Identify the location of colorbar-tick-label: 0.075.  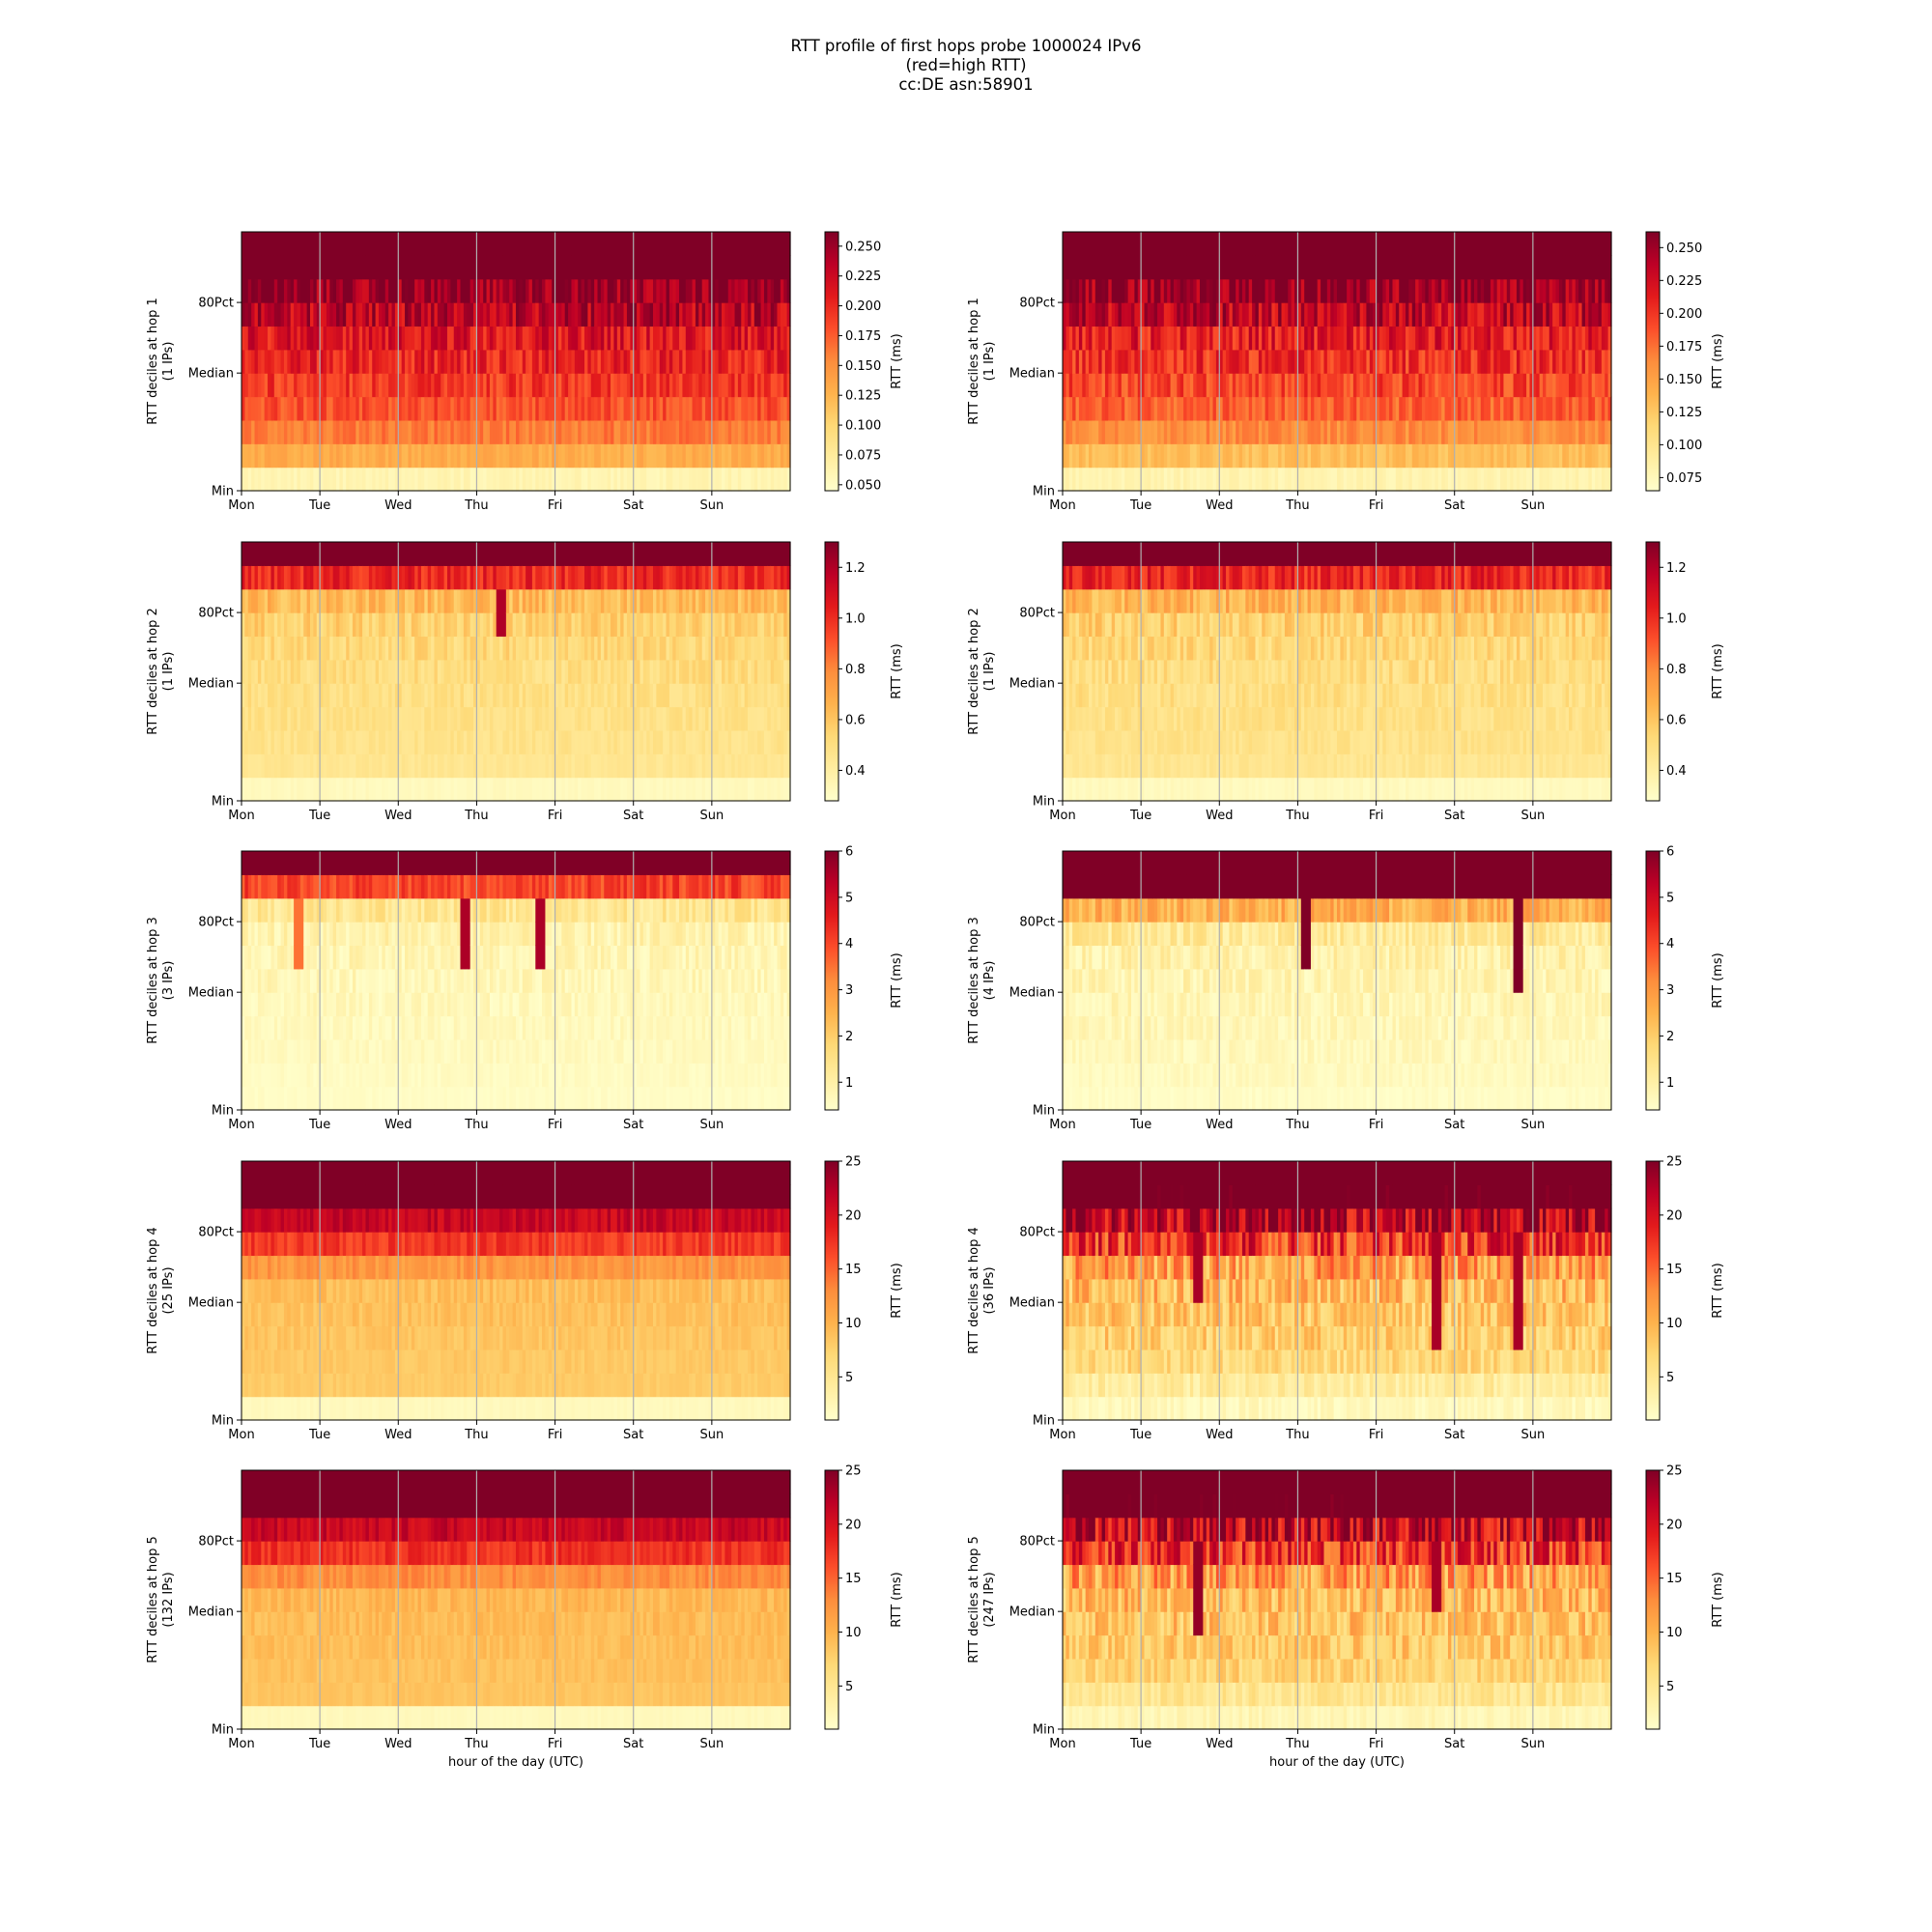
(863, 455).